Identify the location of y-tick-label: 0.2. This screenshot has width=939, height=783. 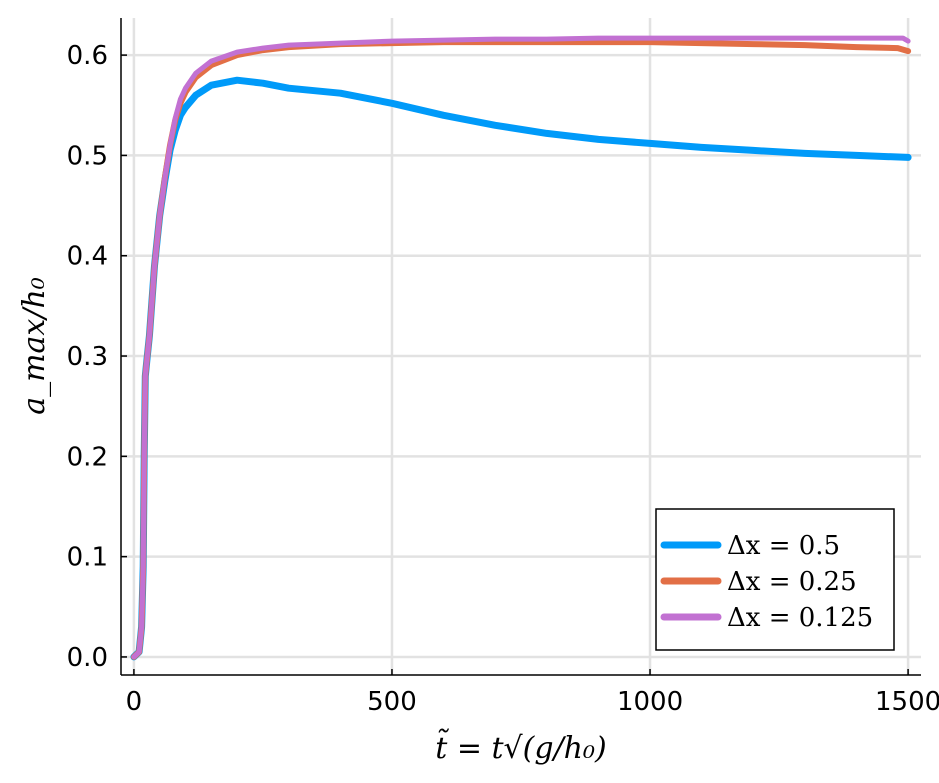
(87, 457).